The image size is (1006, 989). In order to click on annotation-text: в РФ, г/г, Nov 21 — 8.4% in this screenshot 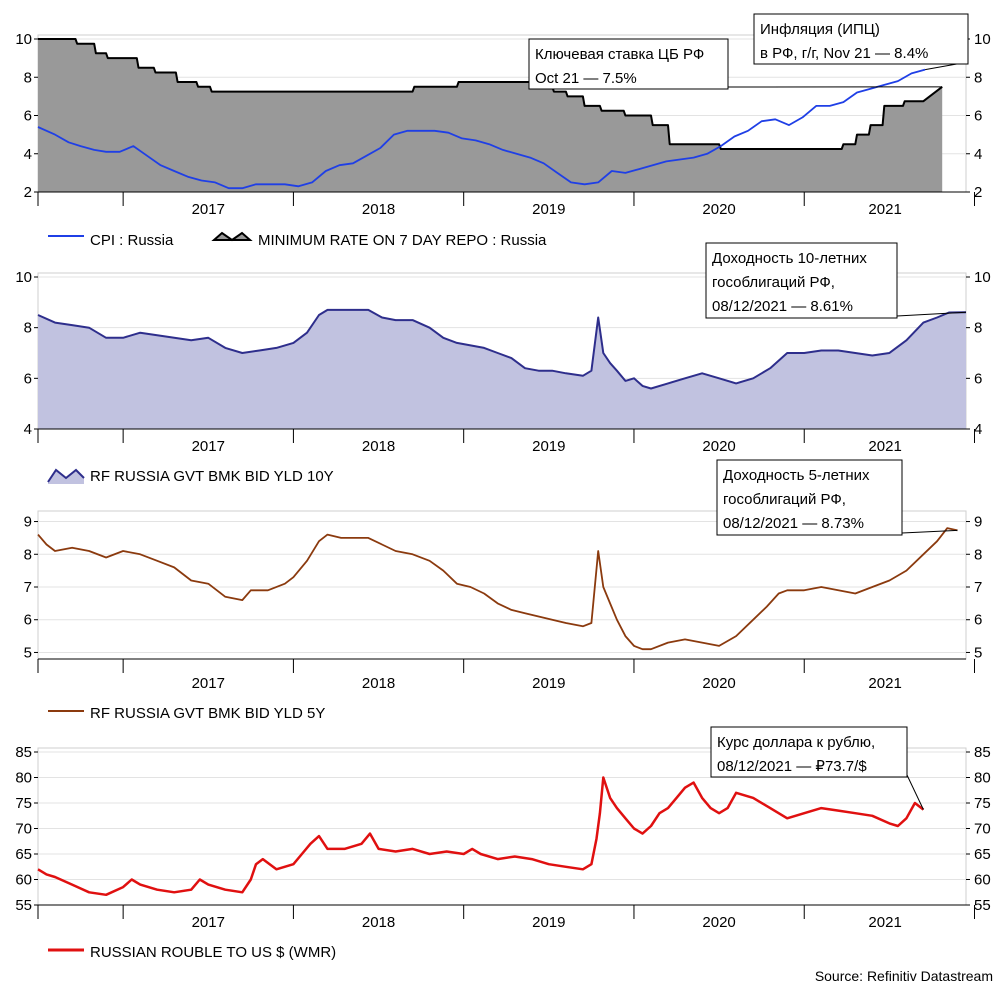, I will do `click(844, 53)`.